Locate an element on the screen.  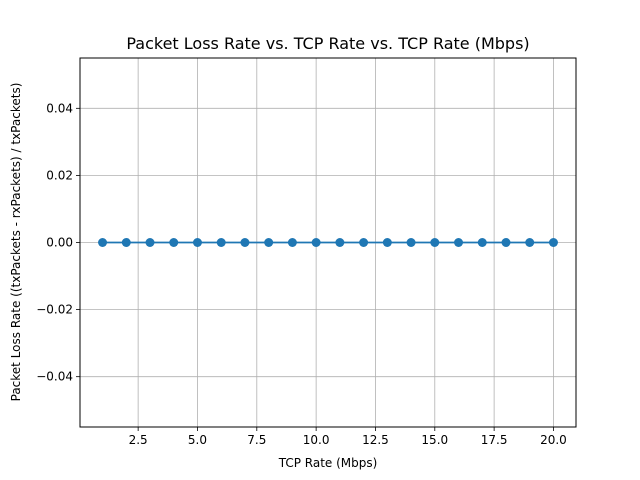
y-tick-label: 0.02 is located at coordinates (59, 175).